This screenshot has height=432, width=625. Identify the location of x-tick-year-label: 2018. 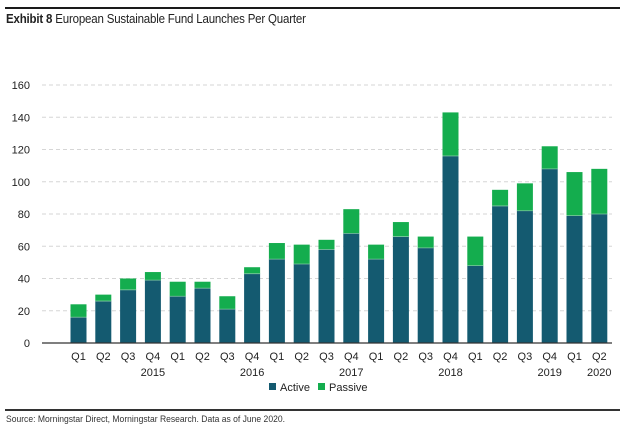
(450, 373).